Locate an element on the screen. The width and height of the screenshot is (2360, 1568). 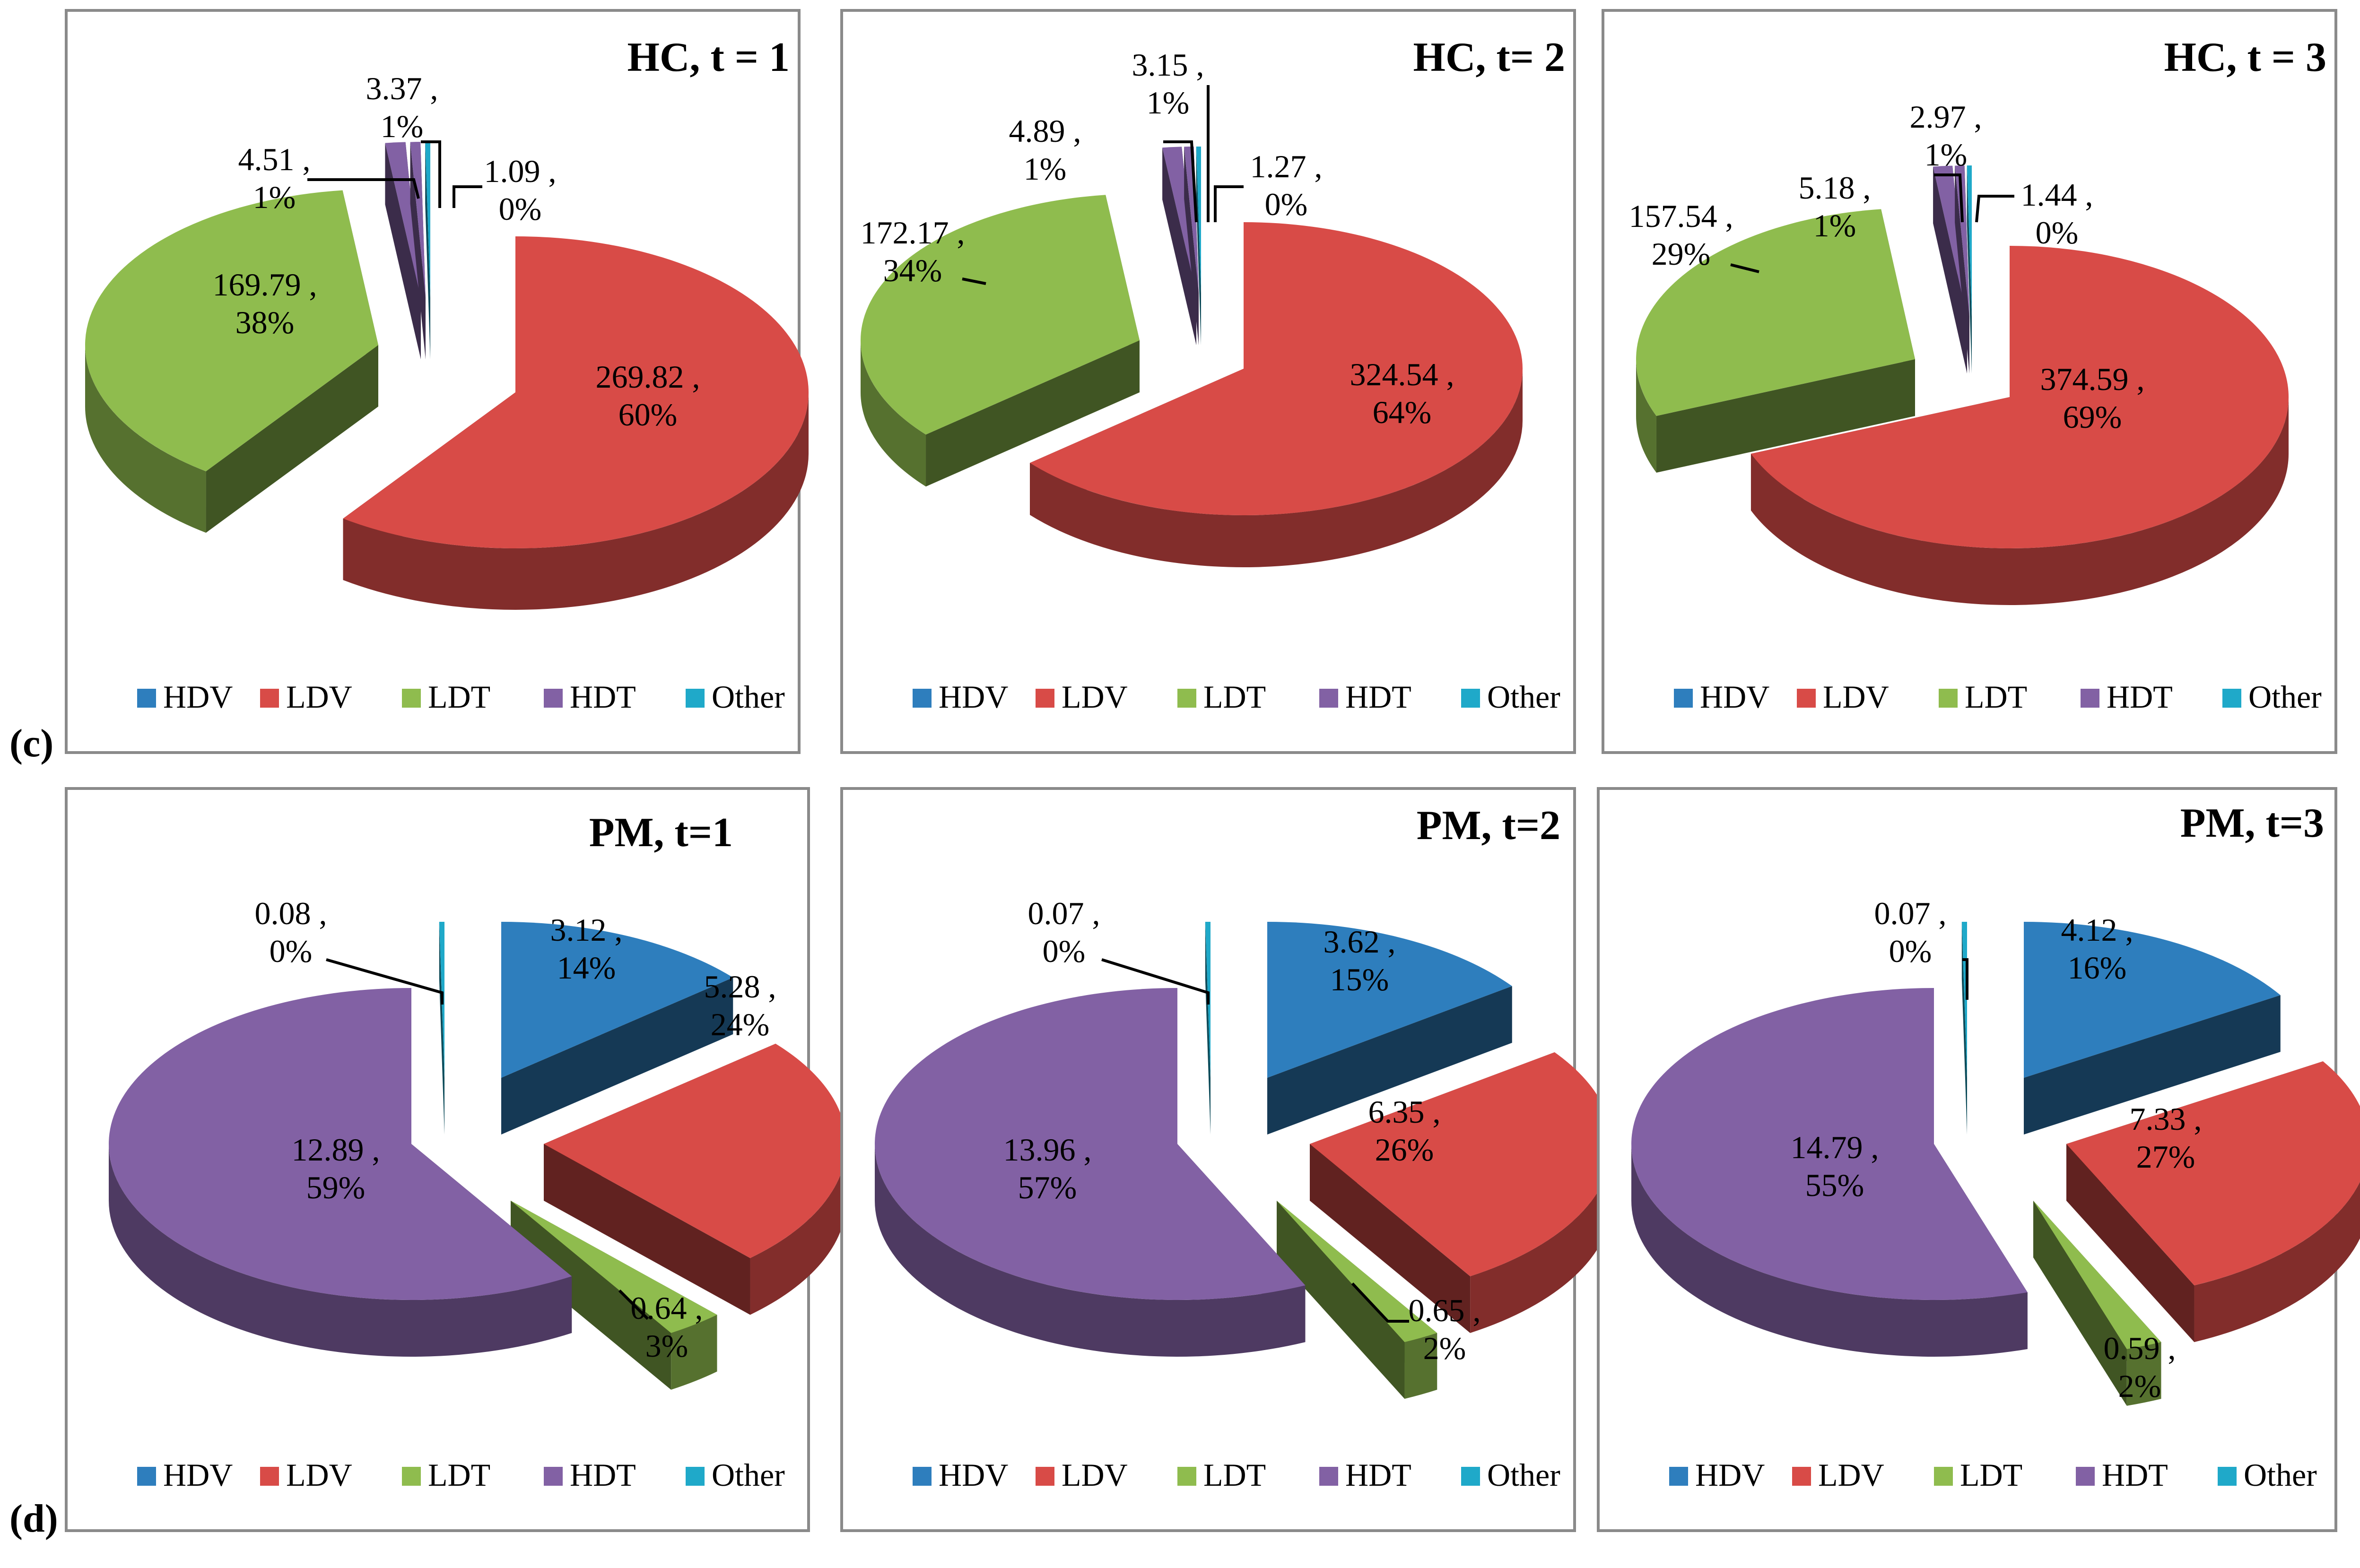
data-label-ldv: 269.82 , 60% is located at coordinates (648, 396).